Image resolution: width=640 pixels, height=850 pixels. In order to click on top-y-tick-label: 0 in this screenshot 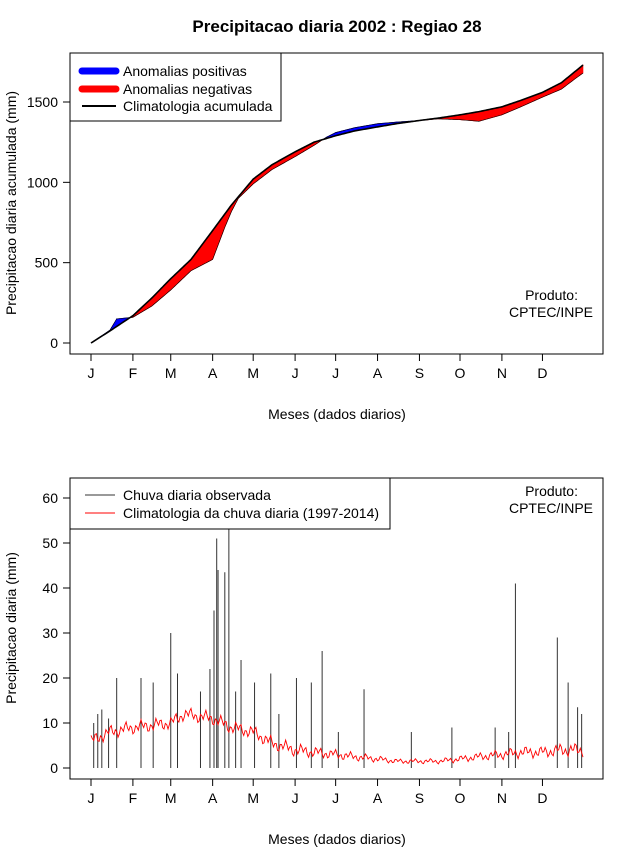, I will do `click(54, 343)`.